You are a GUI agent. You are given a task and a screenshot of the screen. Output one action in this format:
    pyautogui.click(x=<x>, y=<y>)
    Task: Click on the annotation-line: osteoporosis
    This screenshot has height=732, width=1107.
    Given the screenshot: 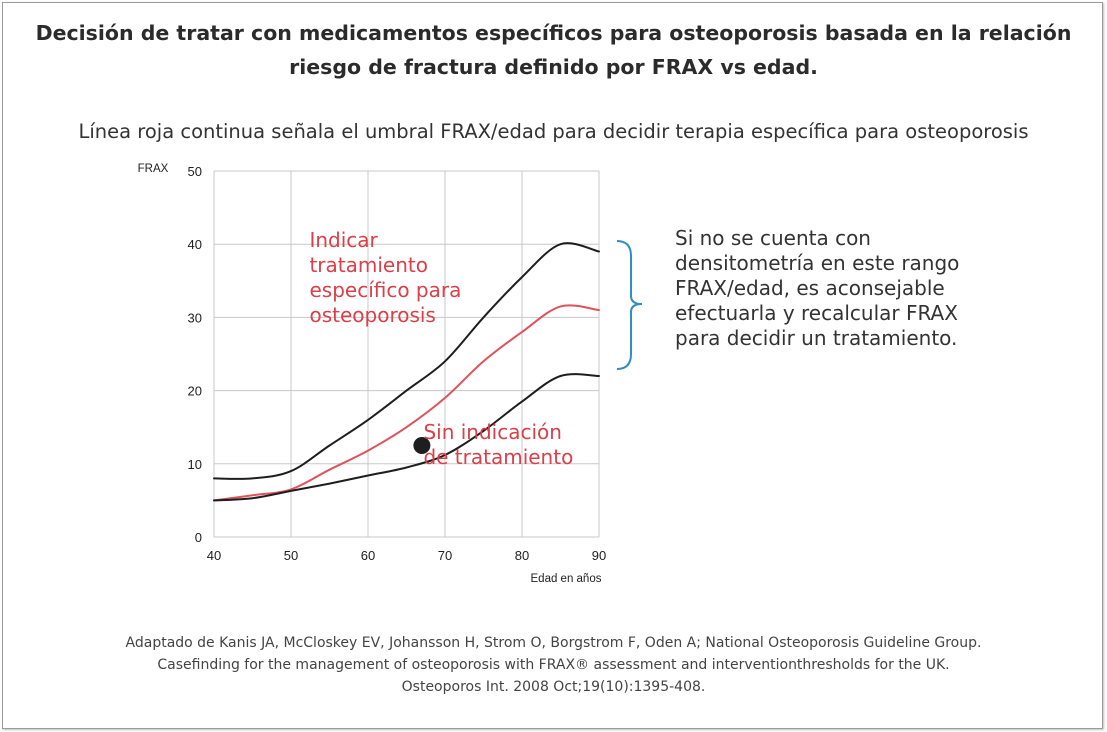 What is the action you would take?
    pyautogui.click(x=372, y=315)
    